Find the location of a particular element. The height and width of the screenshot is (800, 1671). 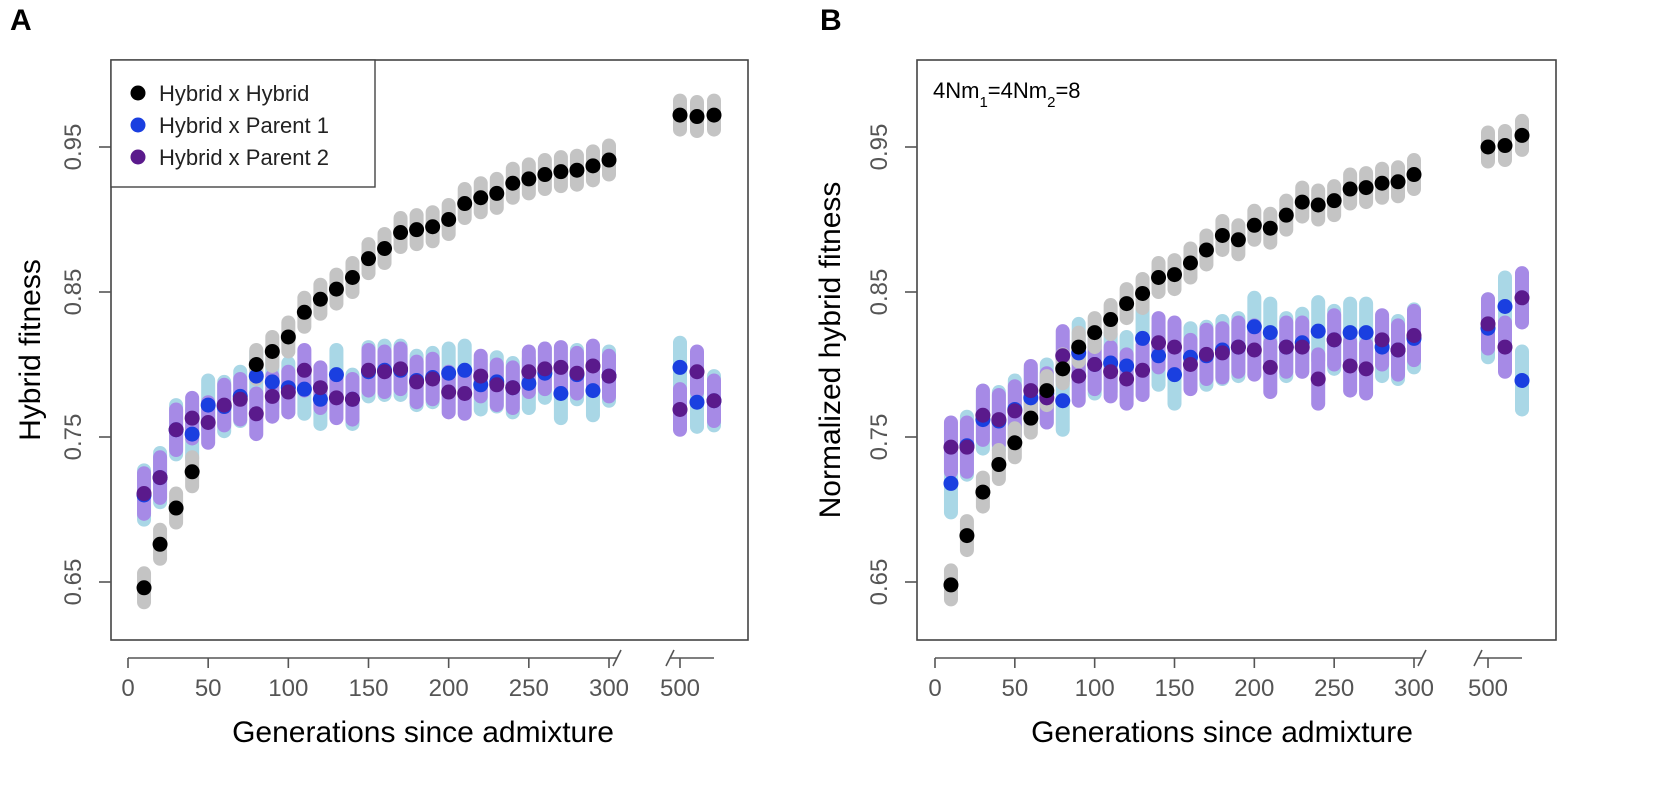

y-axis: 0.65 0.75 0.85 0.95 is located at coordinates (891, 365).